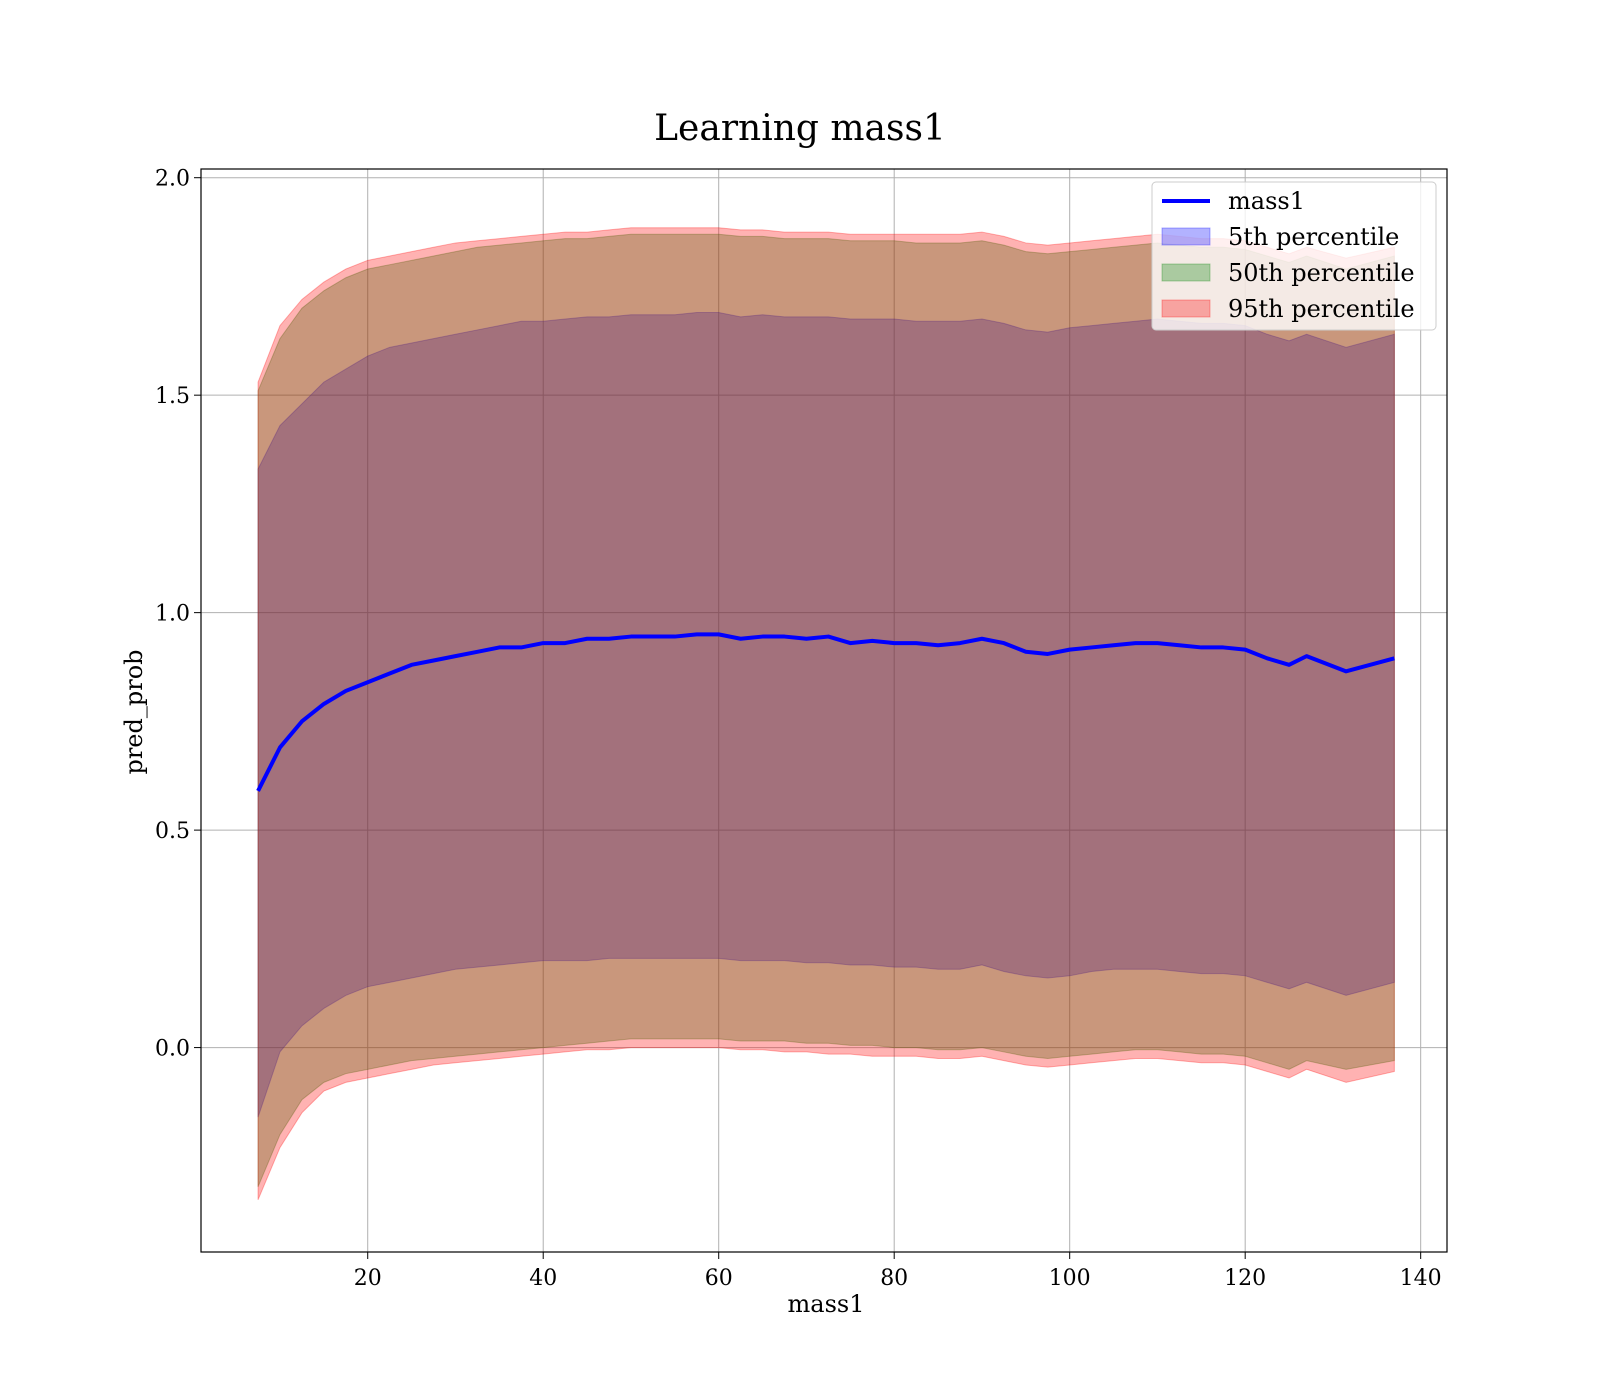 The width and height of the screenshot is (1600, 1400). What do you see at coordinates (172, 614) in the screenshot?
I see `y-tick-label: 1.0` at bounding box center [172, 614].